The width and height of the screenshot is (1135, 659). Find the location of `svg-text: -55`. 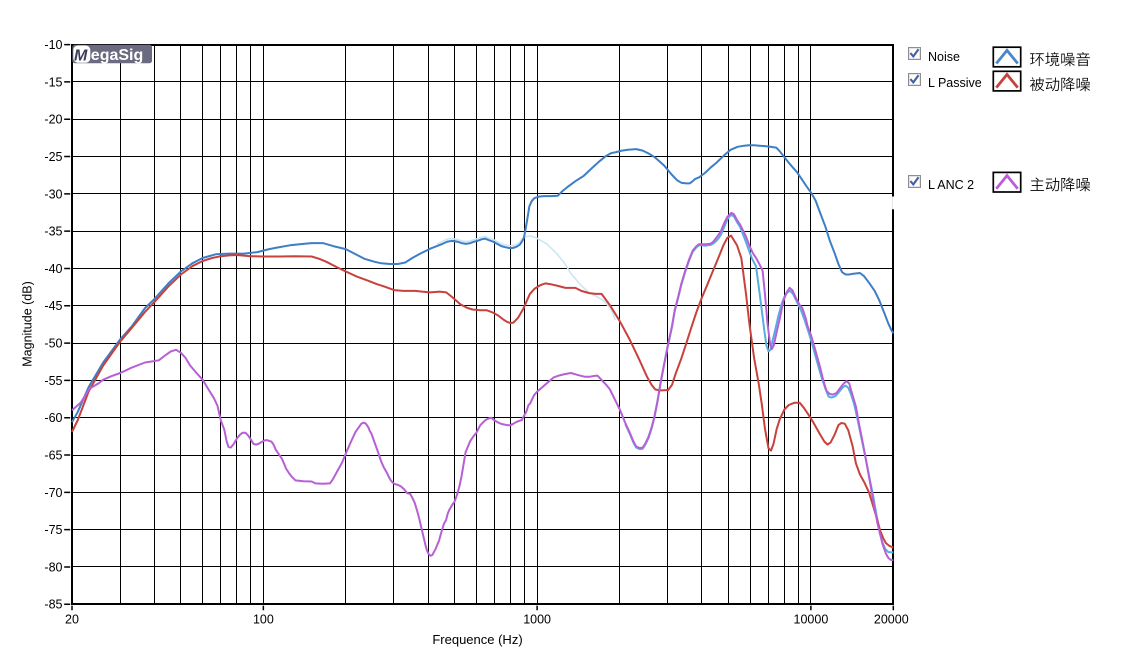

svg-text: -55 is located at coordinates (53, 381).